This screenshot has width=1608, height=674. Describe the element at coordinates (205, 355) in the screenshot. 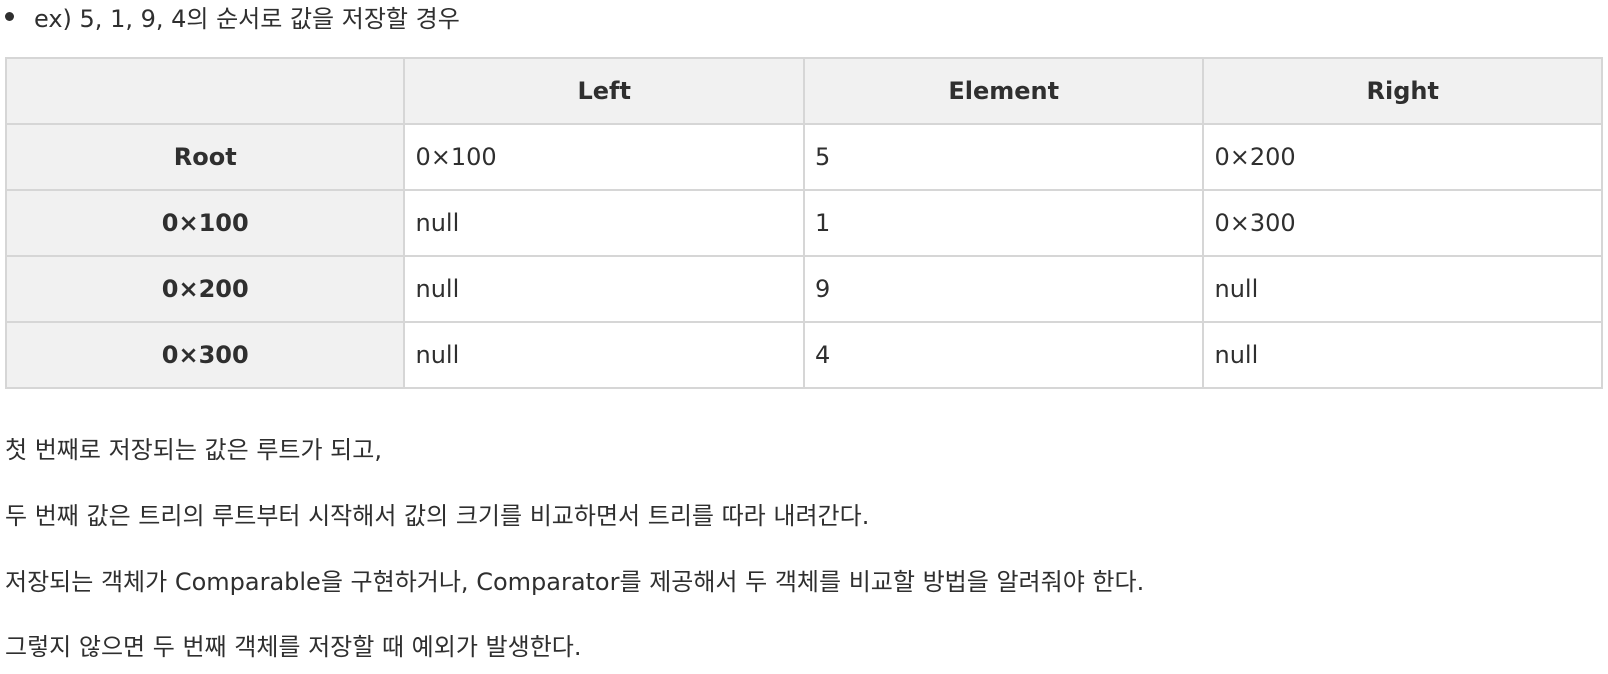

I see `row-label: 0×300` at that location.